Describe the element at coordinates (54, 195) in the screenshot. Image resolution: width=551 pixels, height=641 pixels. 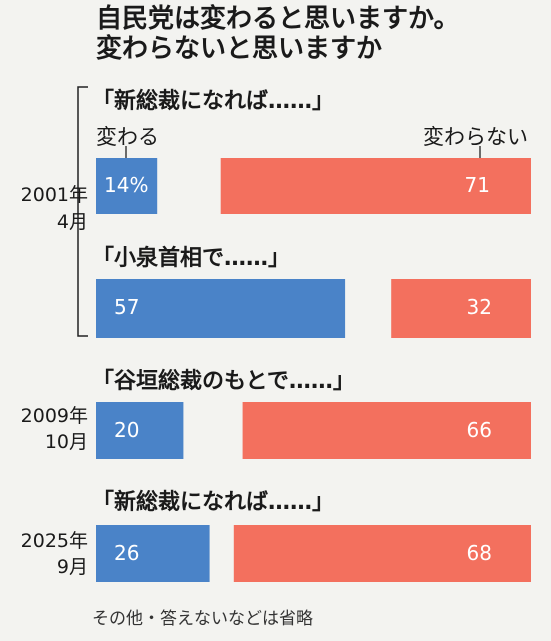
I see `date-label-1-year: 2001年` at that location.